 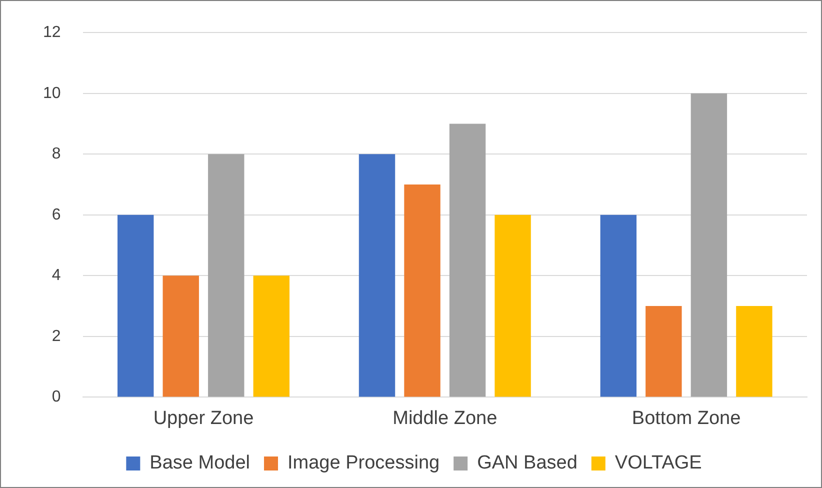 I want to click on x-tick-label: Bottom Zone, so click(x=686, y=418).